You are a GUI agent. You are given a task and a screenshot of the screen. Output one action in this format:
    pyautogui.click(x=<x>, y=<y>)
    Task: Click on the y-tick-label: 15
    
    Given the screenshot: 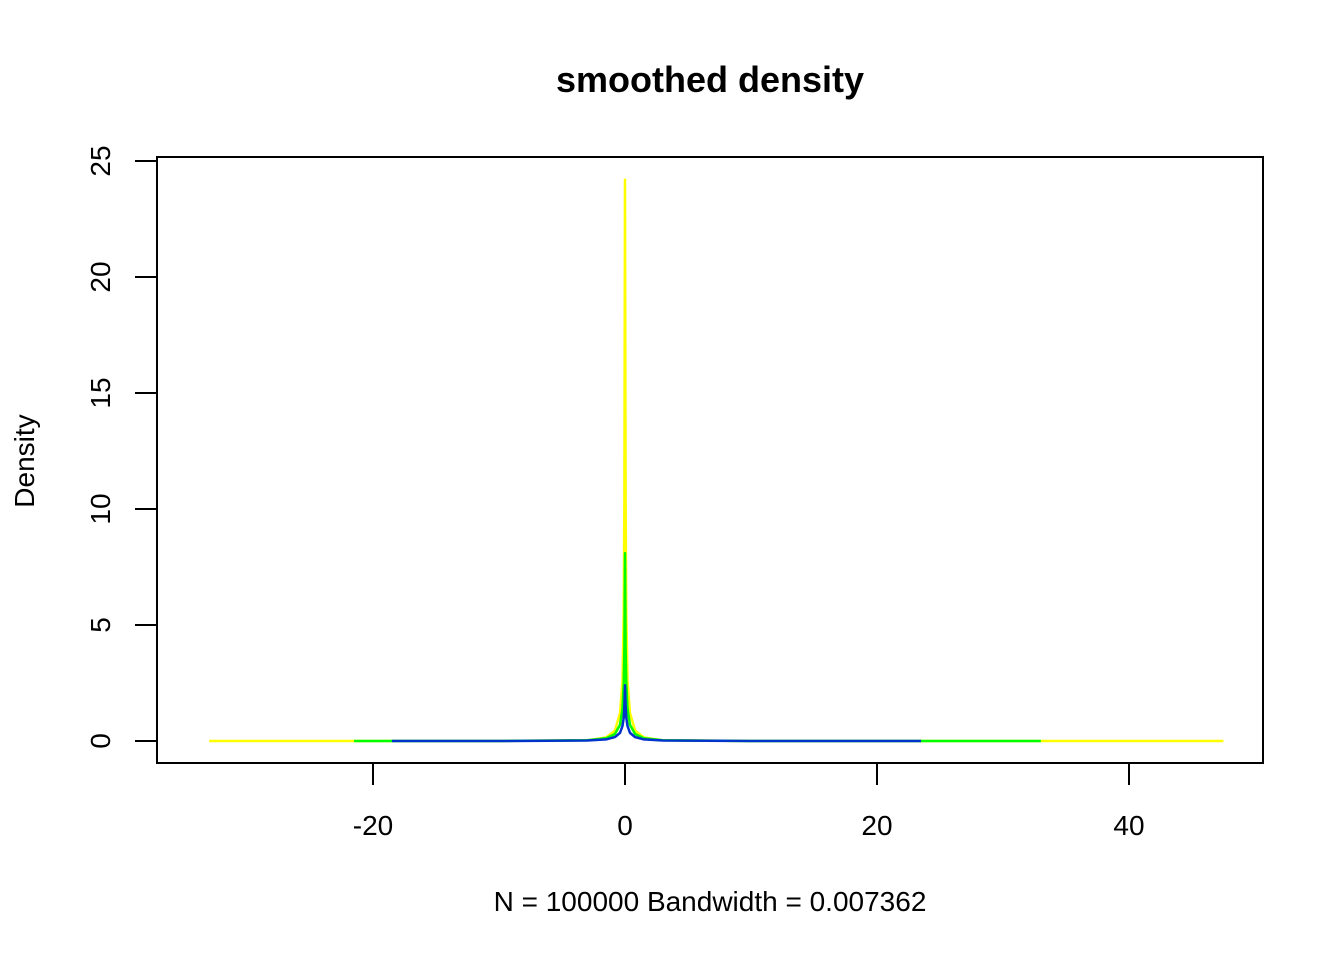 What is the action you would take?
    pyautogui.click(x=100, y=392)
    